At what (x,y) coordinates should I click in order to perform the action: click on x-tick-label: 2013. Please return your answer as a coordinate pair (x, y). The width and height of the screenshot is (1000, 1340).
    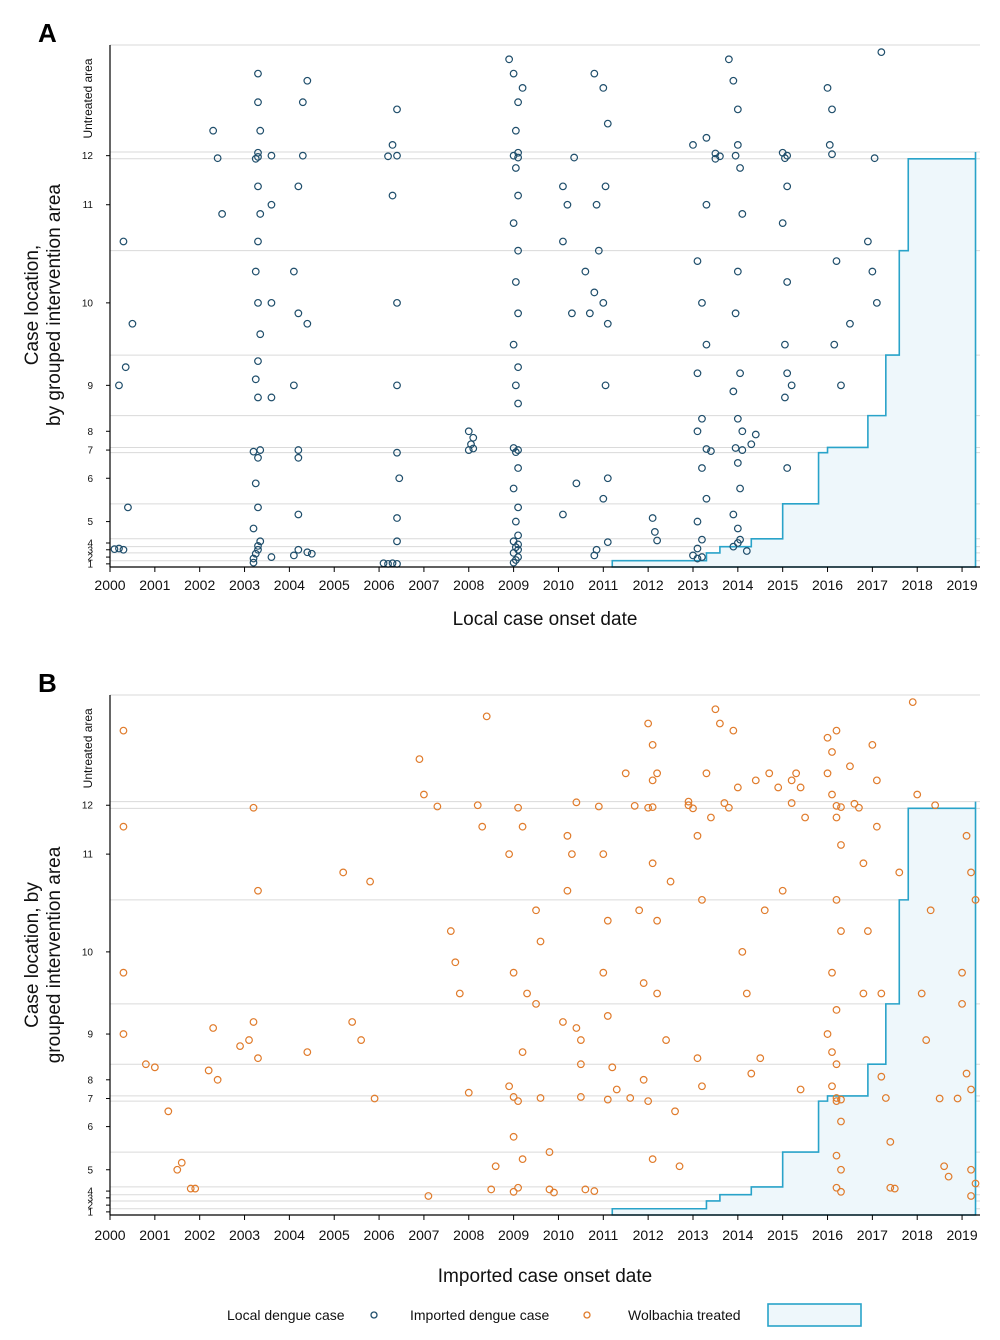
    Looking at the image, I should click on (692, 585).